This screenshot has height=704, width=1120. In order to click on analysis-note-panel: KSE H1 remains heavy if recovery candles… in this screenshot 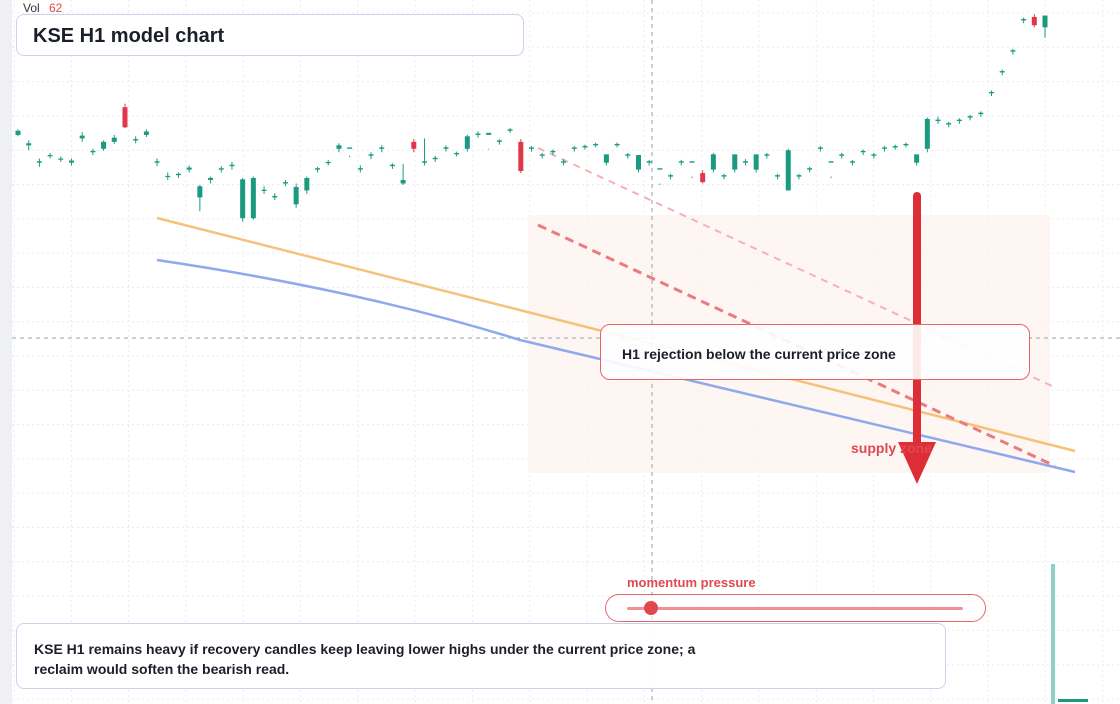, I will do `click(481, 656)`.